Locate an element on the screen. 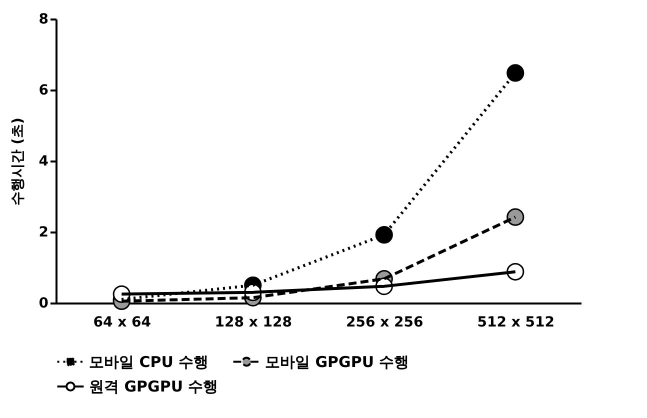  y-tick-label: 4 is located at coordinates (43, 162).